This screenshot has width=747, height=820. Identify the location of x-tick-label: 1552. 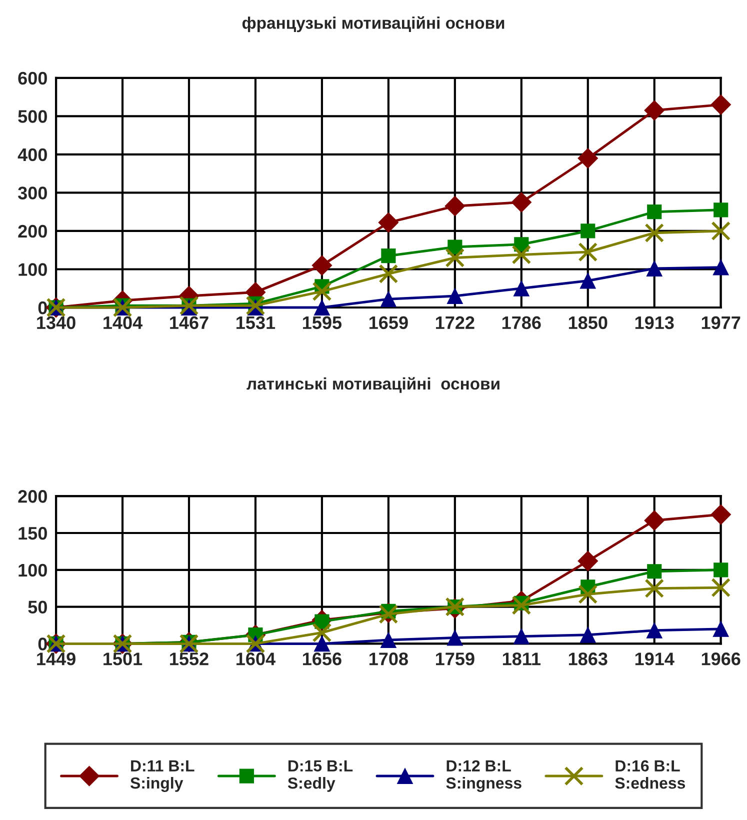
(189, 659).